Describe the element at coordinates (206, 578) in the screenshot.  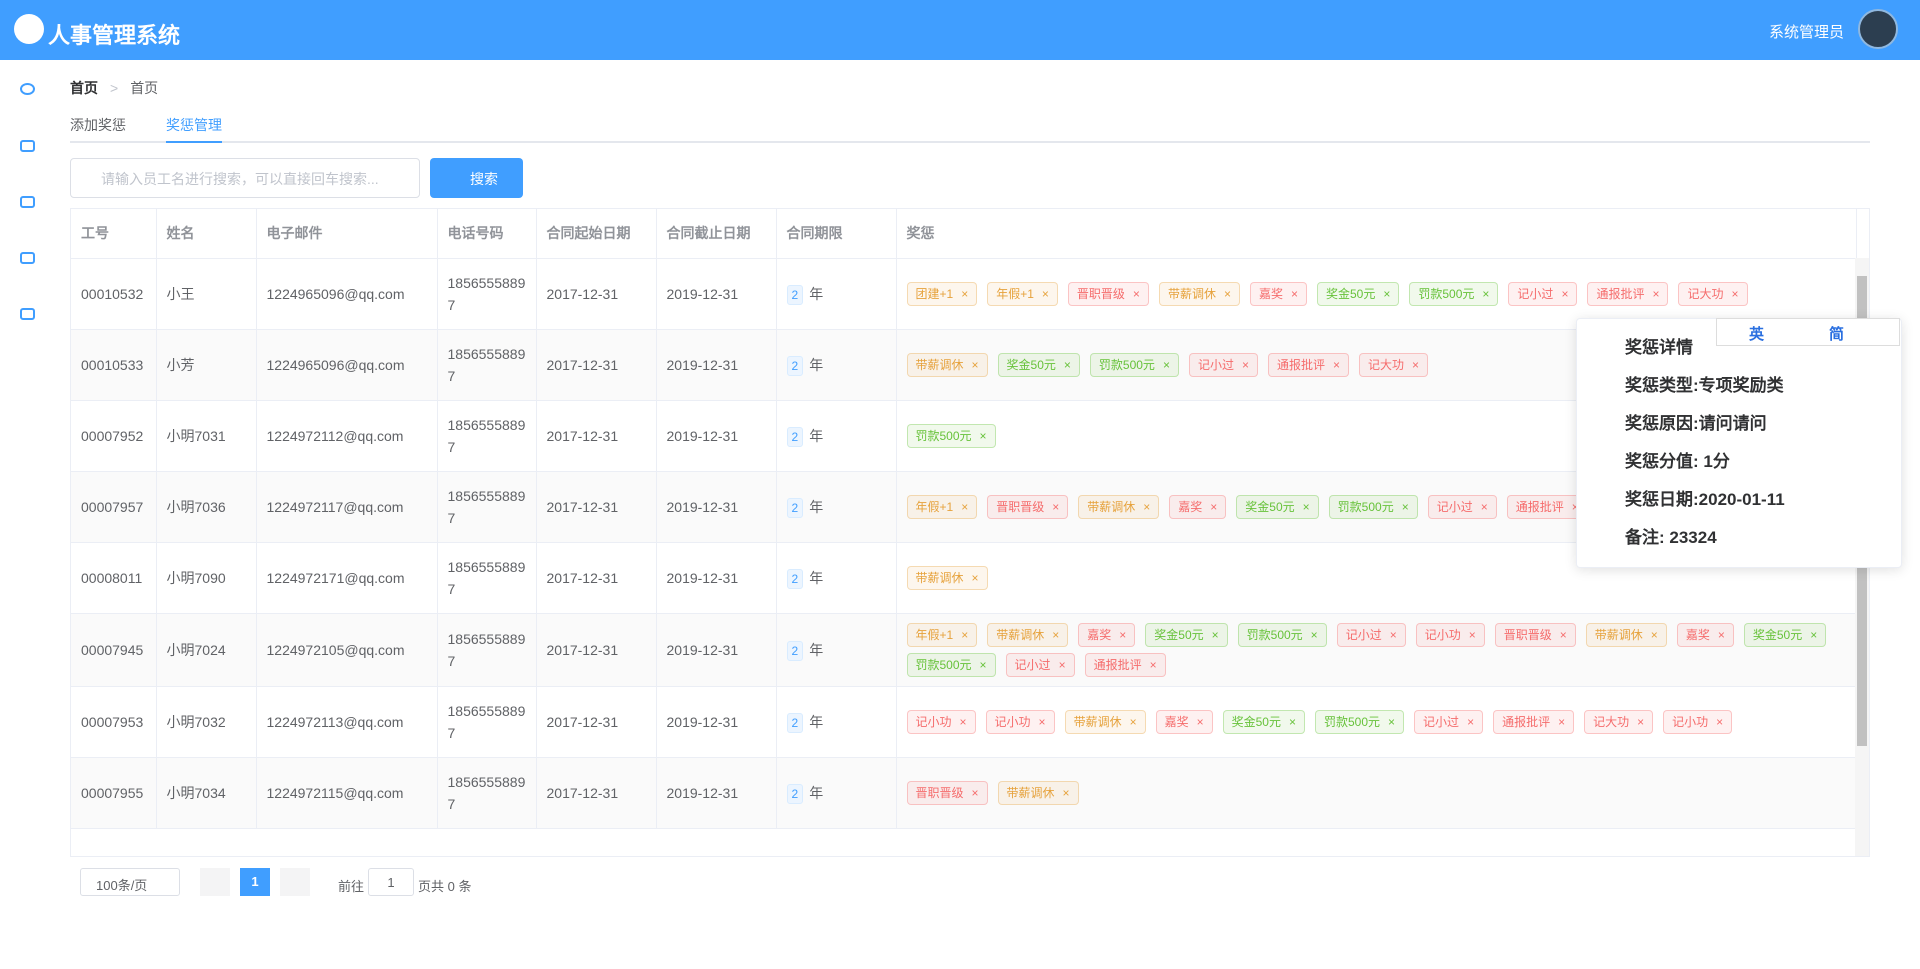
I see `cell-name: 小明7090` at that location.